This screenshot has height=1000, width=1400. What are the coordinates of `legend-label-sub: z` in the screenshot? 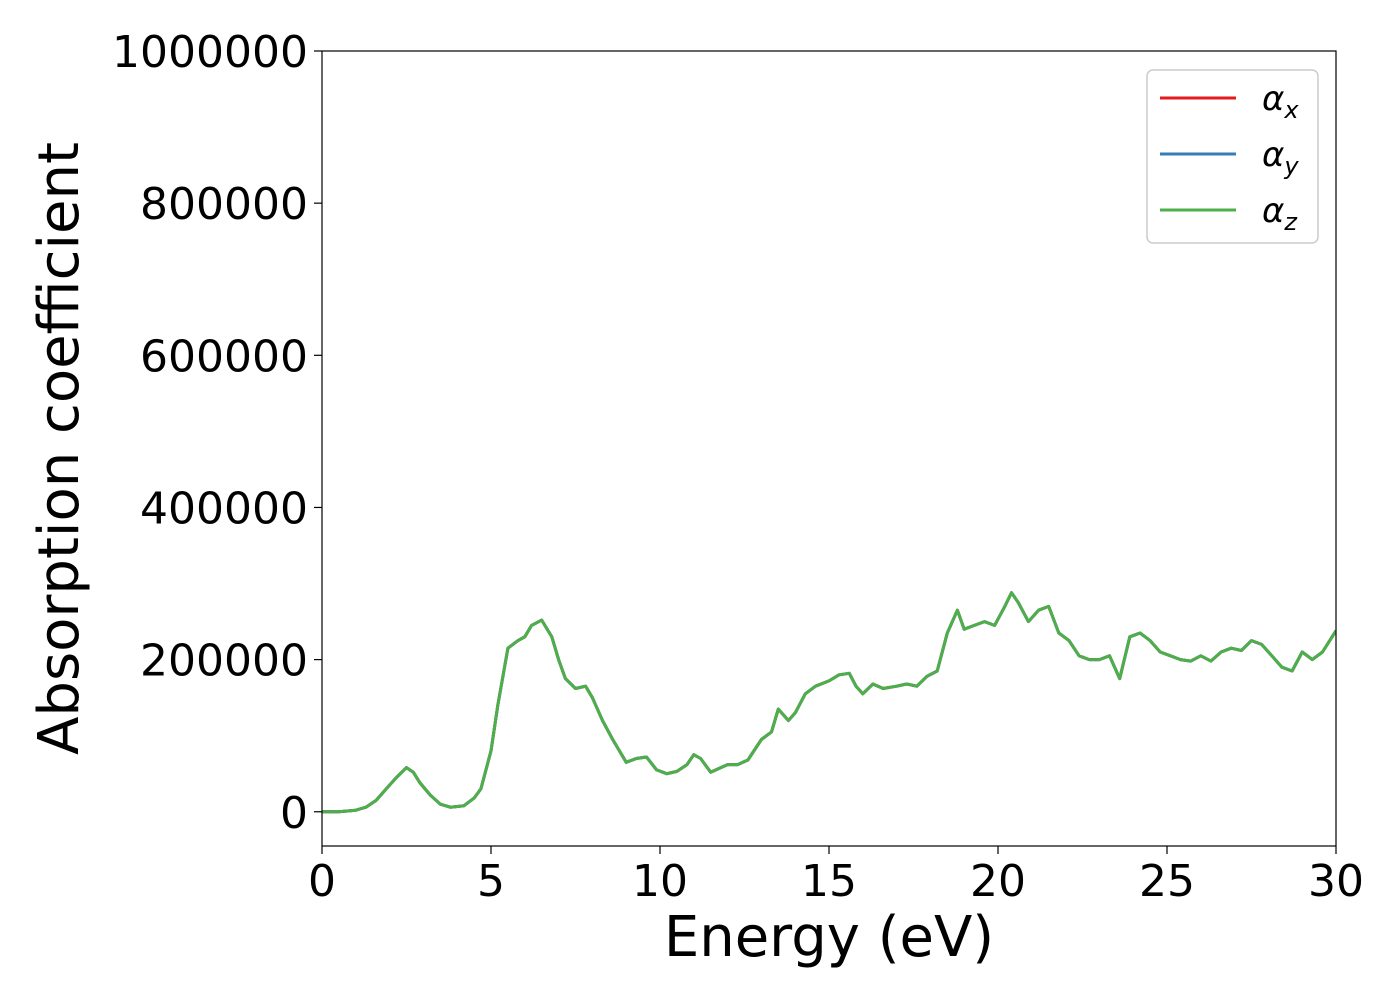 It's located at (1290, 222).